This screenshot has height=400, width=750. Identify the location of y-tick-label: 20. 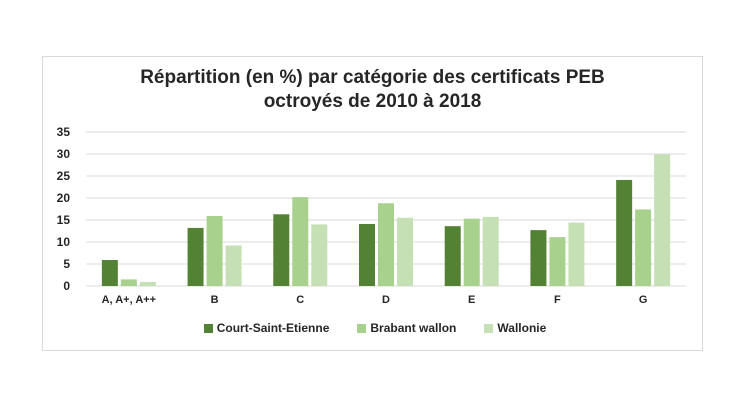
(64, 198).